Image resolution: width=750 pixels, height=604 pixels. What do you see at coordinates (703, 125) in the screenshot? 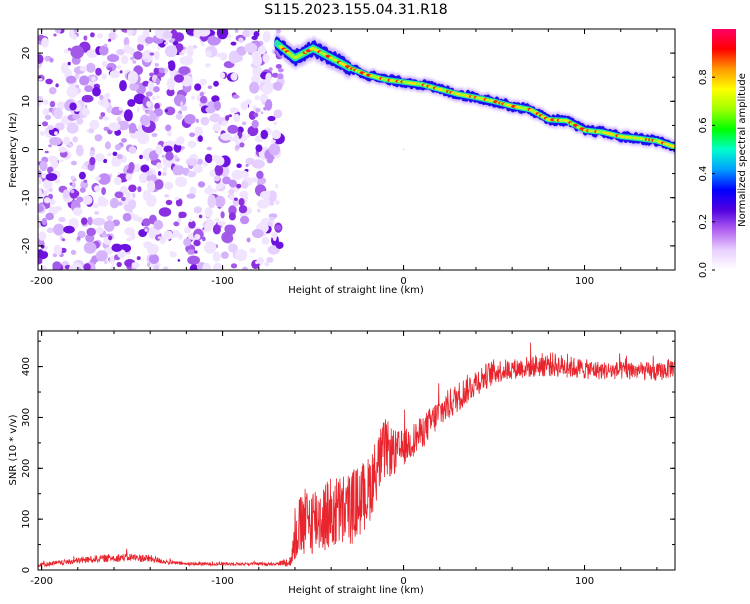
I see `colorbar-tick-label: 0.6` at bounding box center [703, 125].